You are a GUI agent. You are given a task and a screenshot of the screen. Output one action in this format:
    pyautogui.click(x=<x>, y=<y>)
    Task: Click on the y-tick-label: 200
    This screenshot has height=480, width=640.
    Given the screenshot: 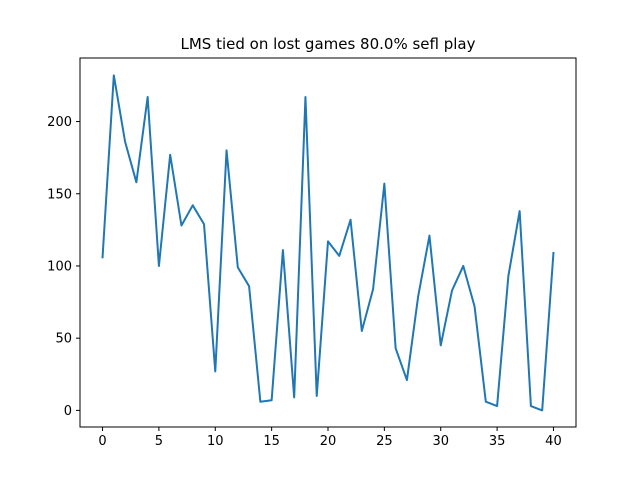 What is the action you would take?
    pyautogui.click(x=59, y=122)
    